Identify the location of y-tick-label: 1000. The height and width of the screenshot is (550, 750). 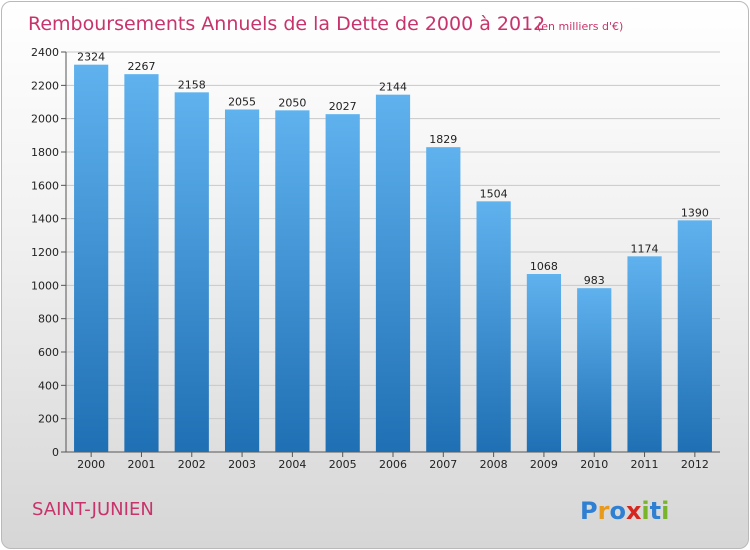
(45, 285).